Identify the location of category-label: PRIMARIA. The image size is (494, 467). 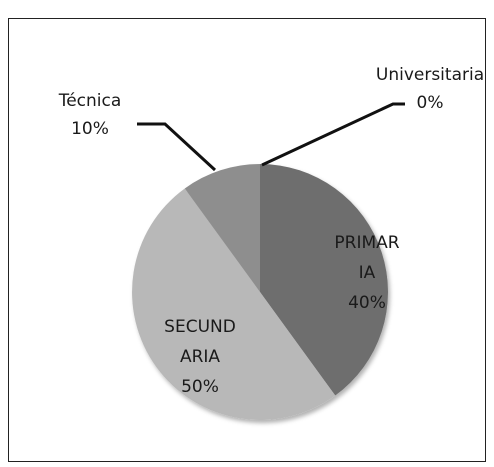
(367, 258).